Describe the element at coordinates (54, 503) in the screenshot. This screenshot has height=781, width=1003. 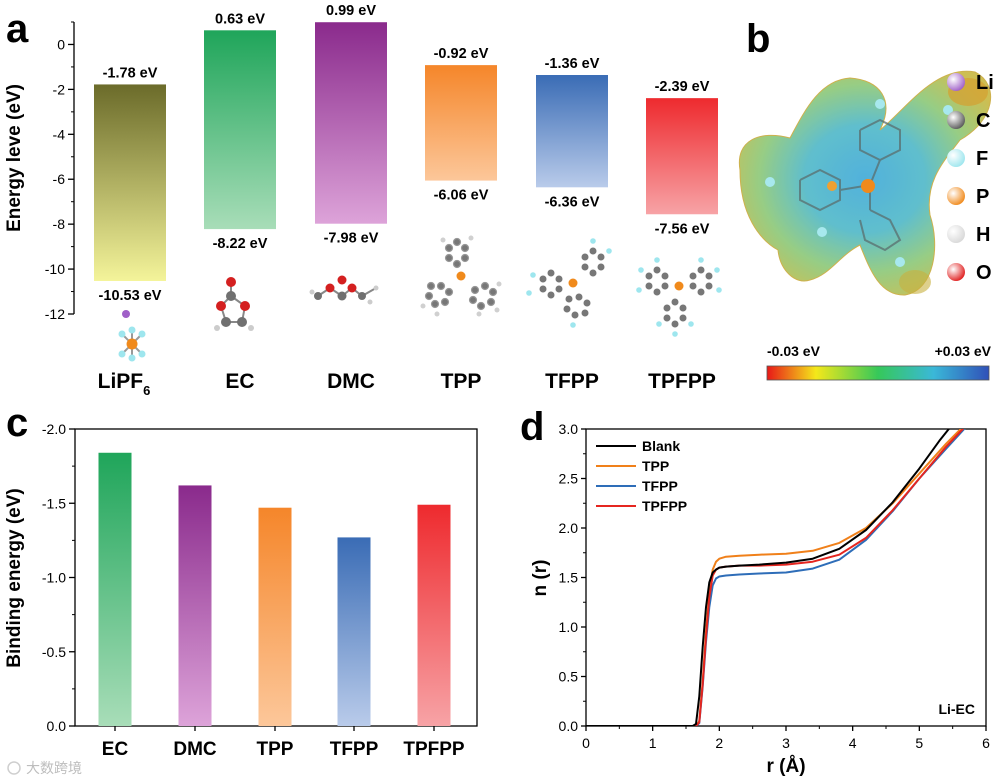
I see `panel-c-tick-label: -1.5` at that location.